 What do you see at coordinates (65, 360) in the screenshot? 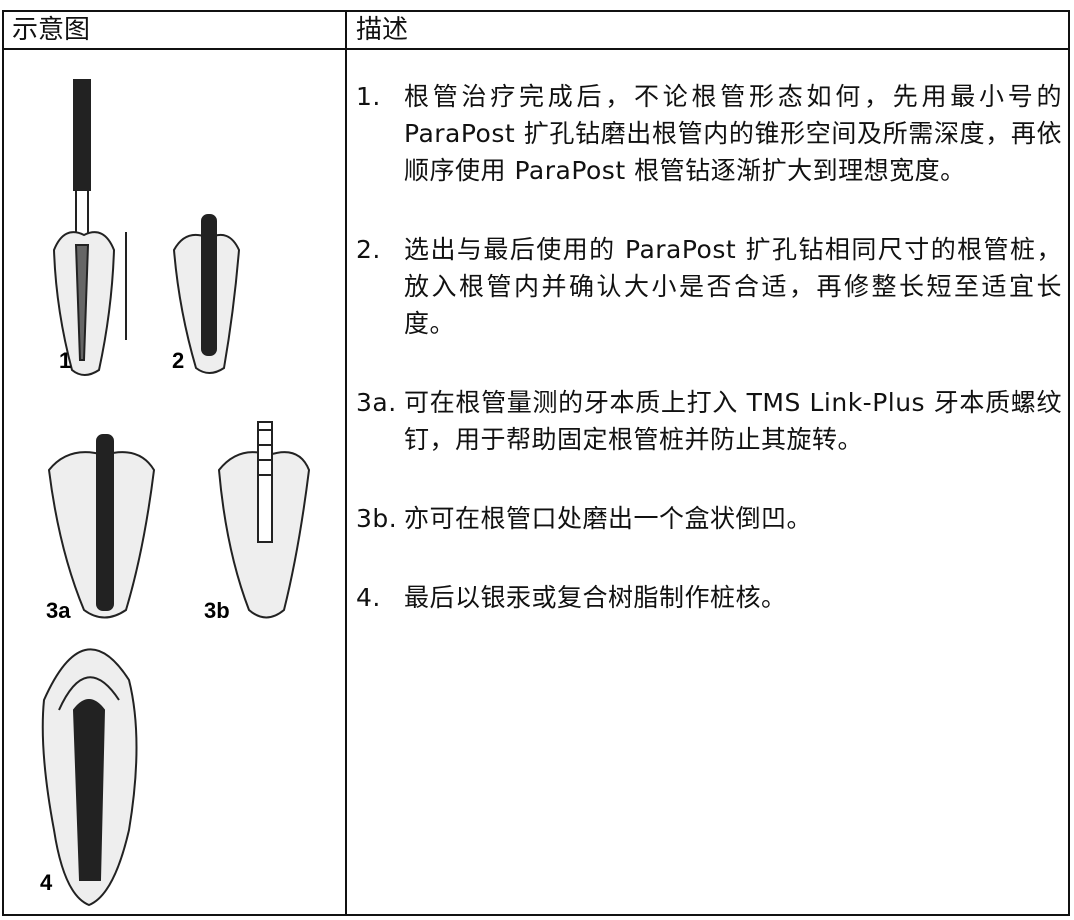
I see `figure-label: 1` at bounding box center [65, 360].